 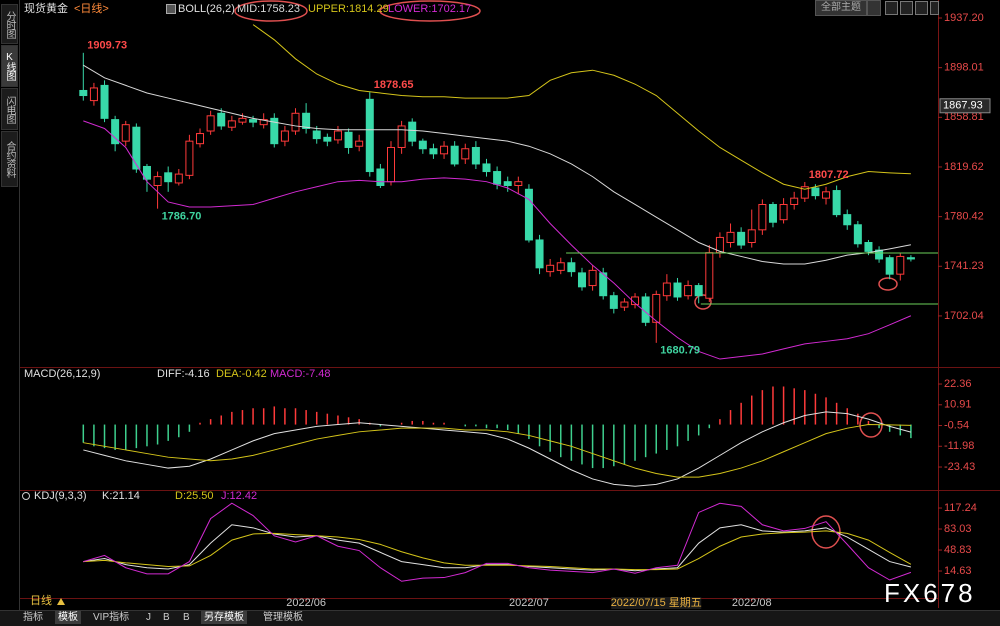 I want to click on dropdown-button, so click(x=874, y=8).